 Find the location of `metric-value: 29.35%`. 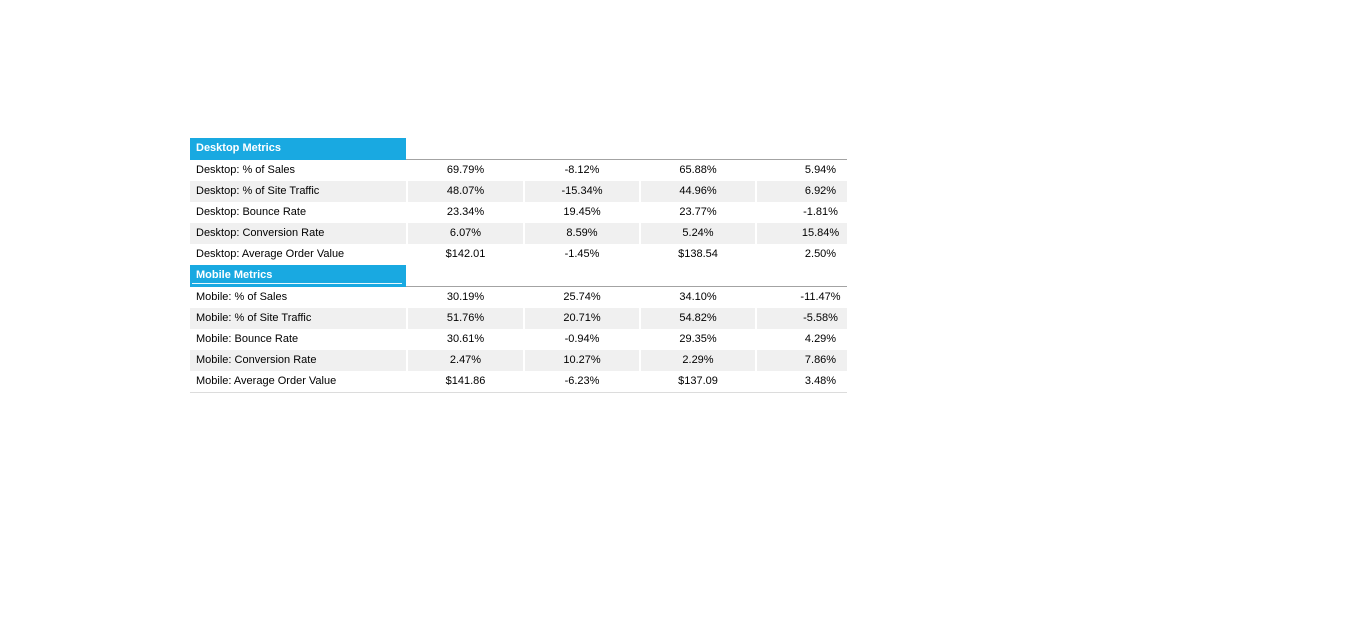

metric-value: 29.35% is located at coordinates (697, 339).